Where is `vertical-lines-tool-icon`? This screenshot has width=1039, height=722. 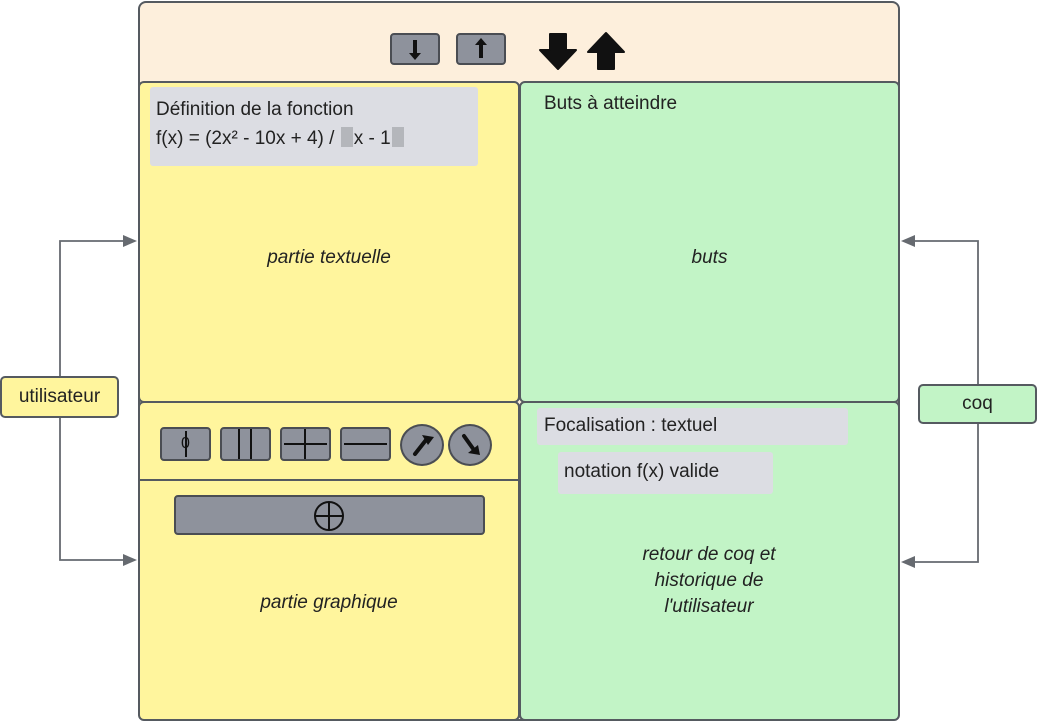 vertical-lines-tool-icon is located at coordinates (245, 444).